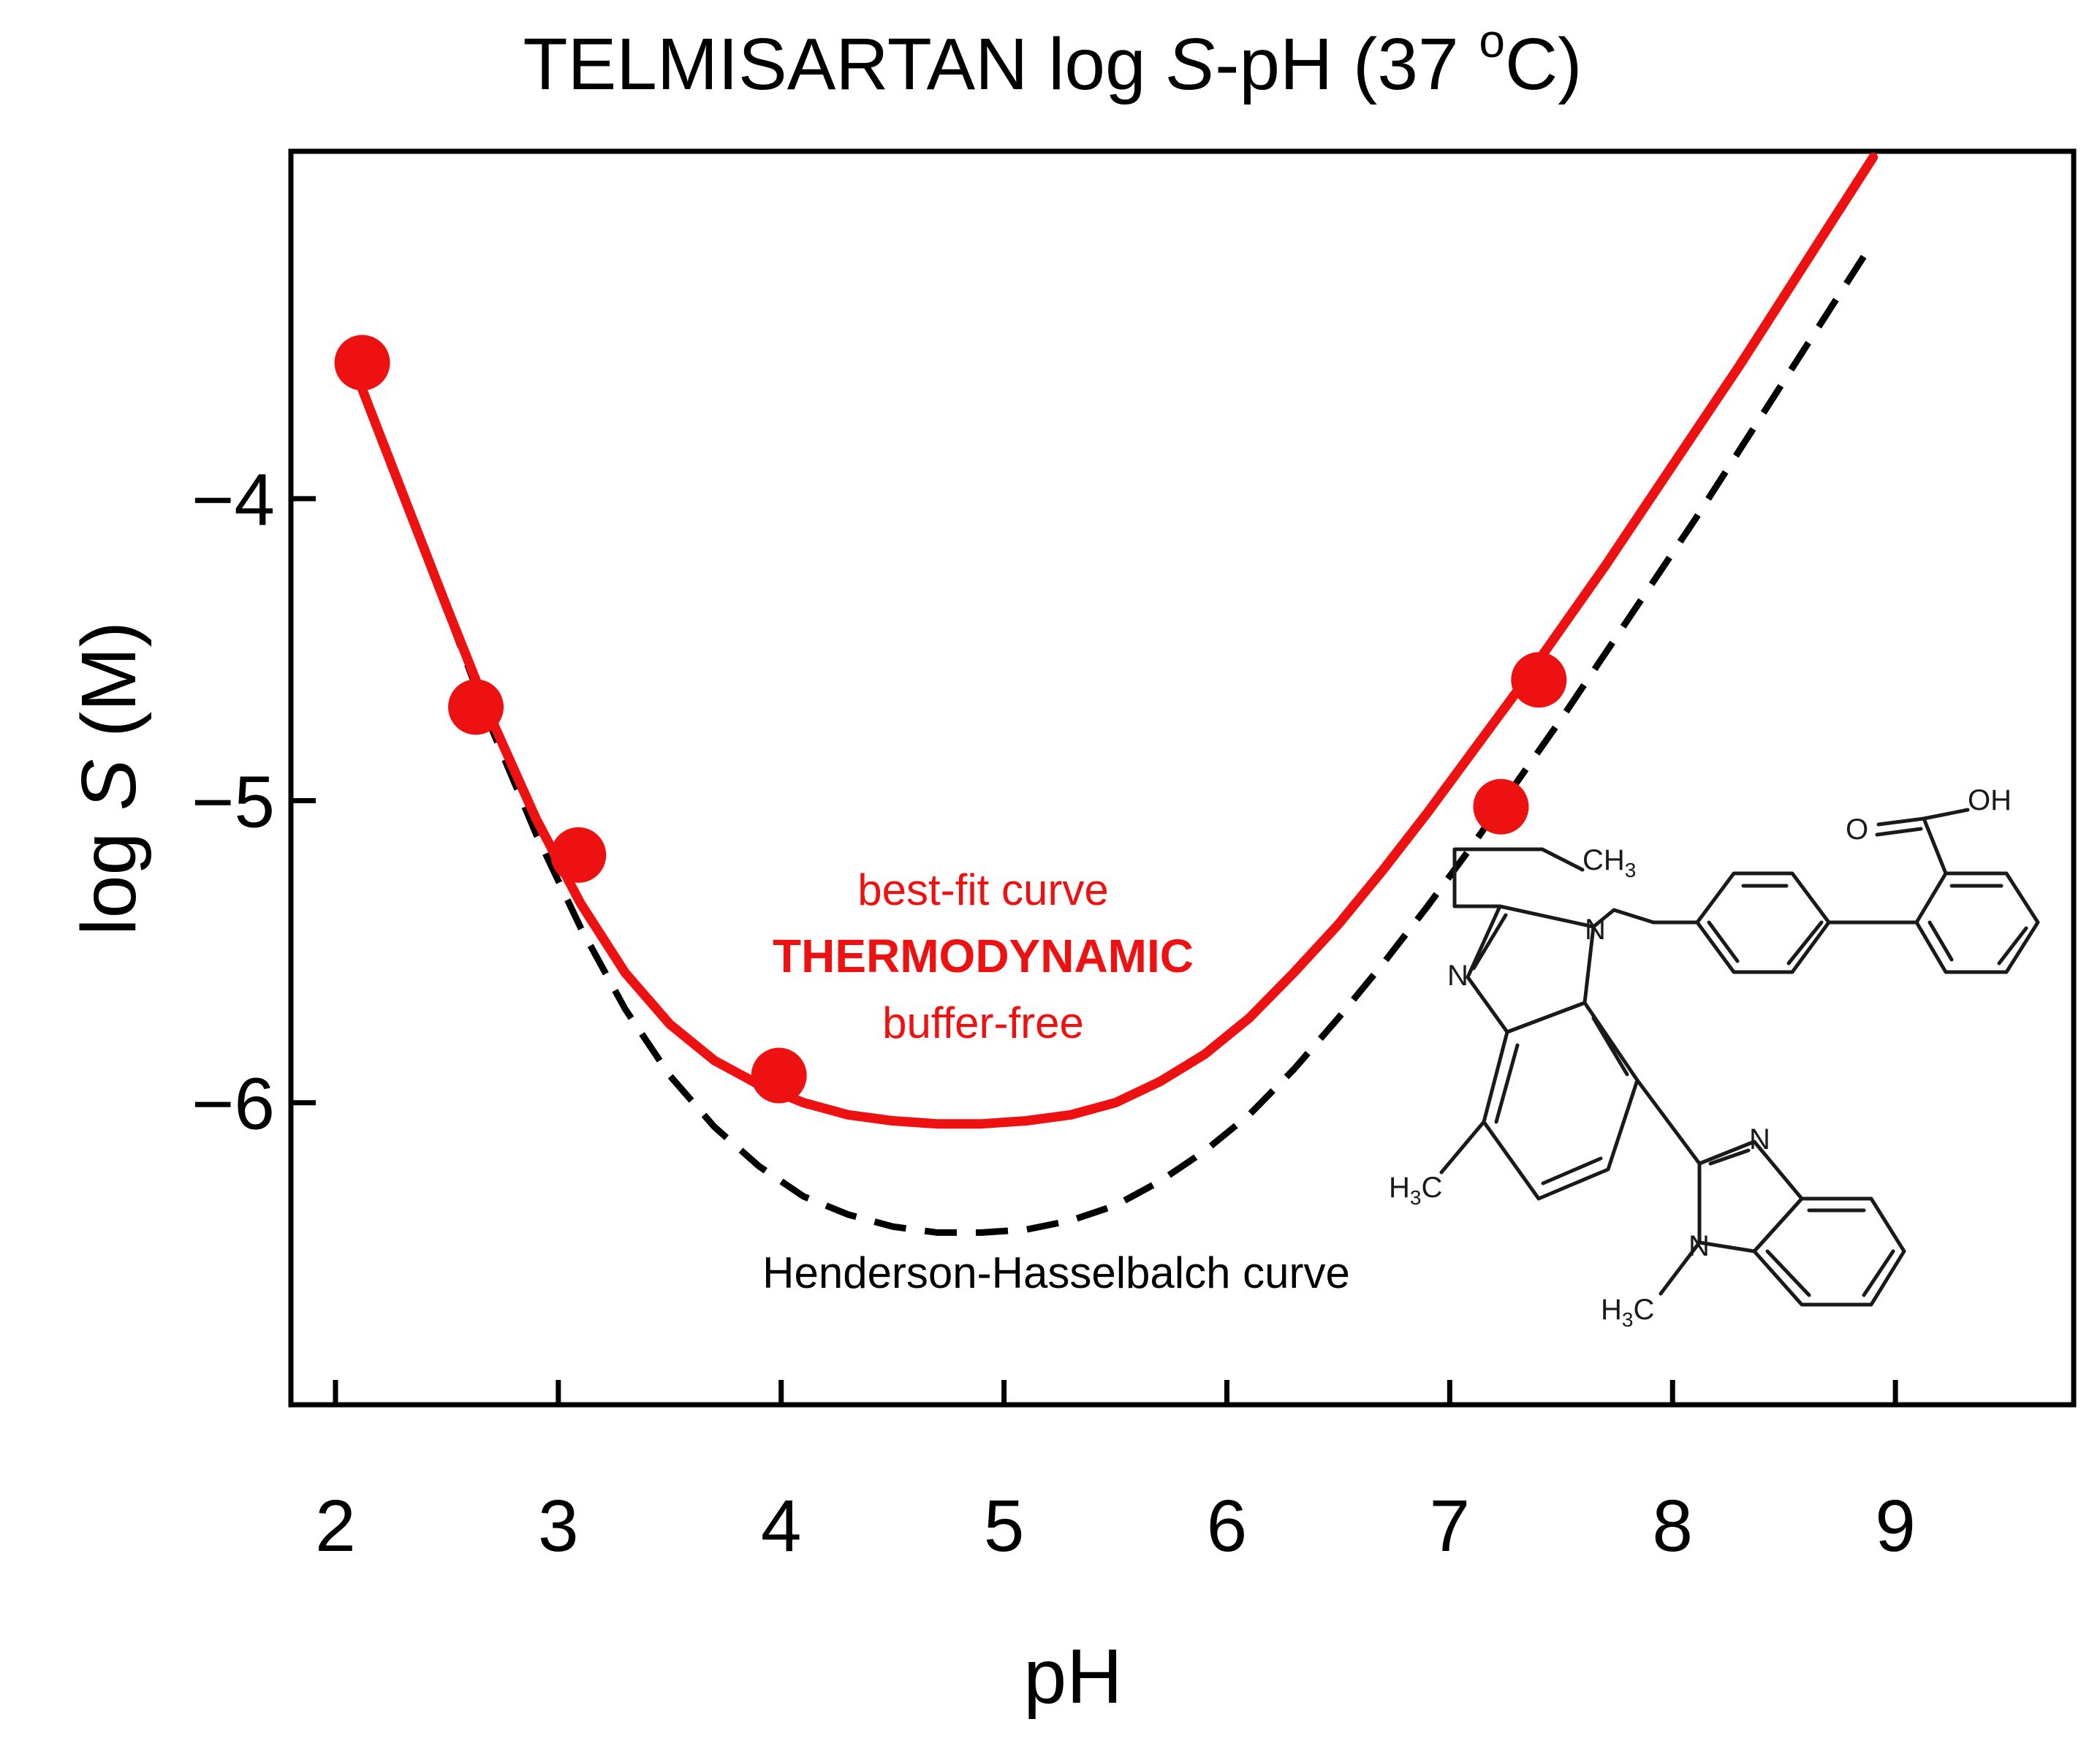  Describe the element at coordinates (982, 890) in the screenshot. I see `fit-label-line1: best-fit curve` at that location.